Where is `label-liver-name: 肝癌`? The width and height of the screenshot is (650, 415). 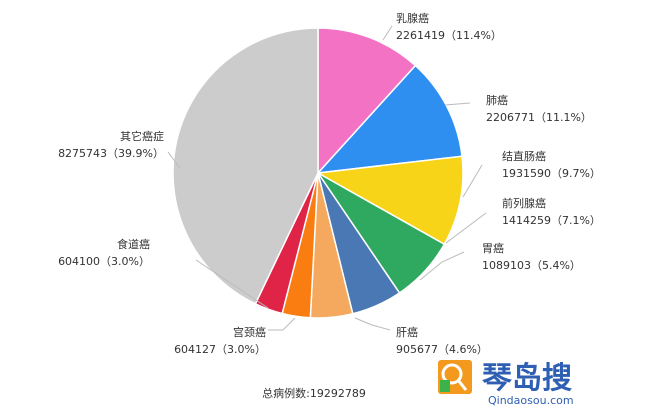 label-liver-name: 肝癌 is located at coordinates (407, 332).